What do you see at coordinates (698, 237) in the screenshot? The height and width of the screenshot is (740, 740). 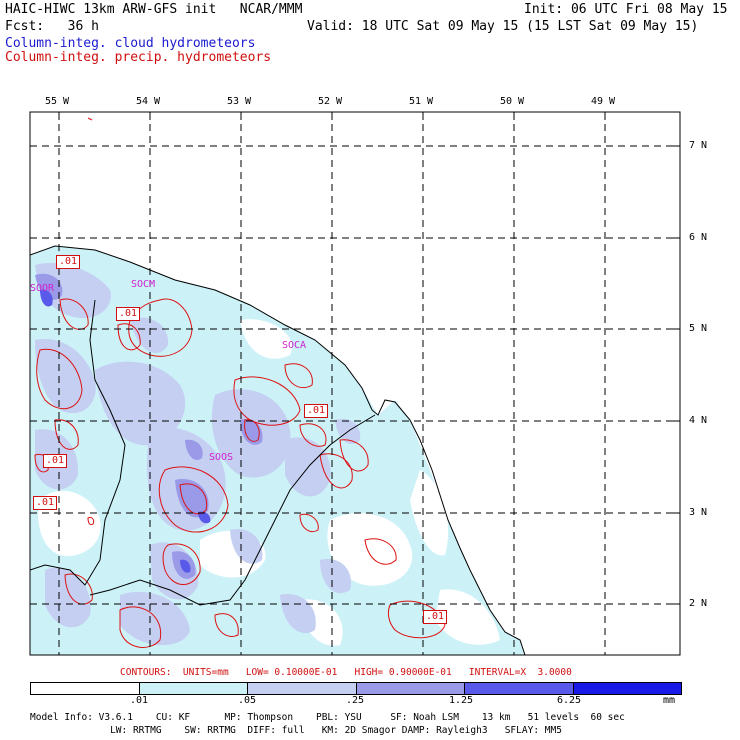 I see `lat-label: 6 N` at bounding box center [698, 237].